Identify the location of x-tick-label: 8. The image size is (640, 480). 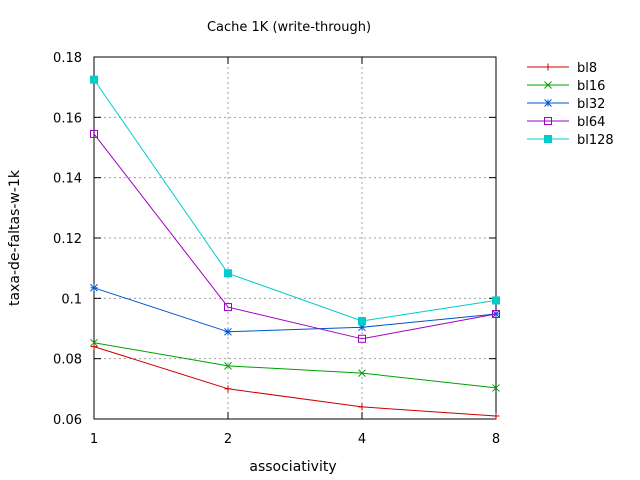
(496, 439).